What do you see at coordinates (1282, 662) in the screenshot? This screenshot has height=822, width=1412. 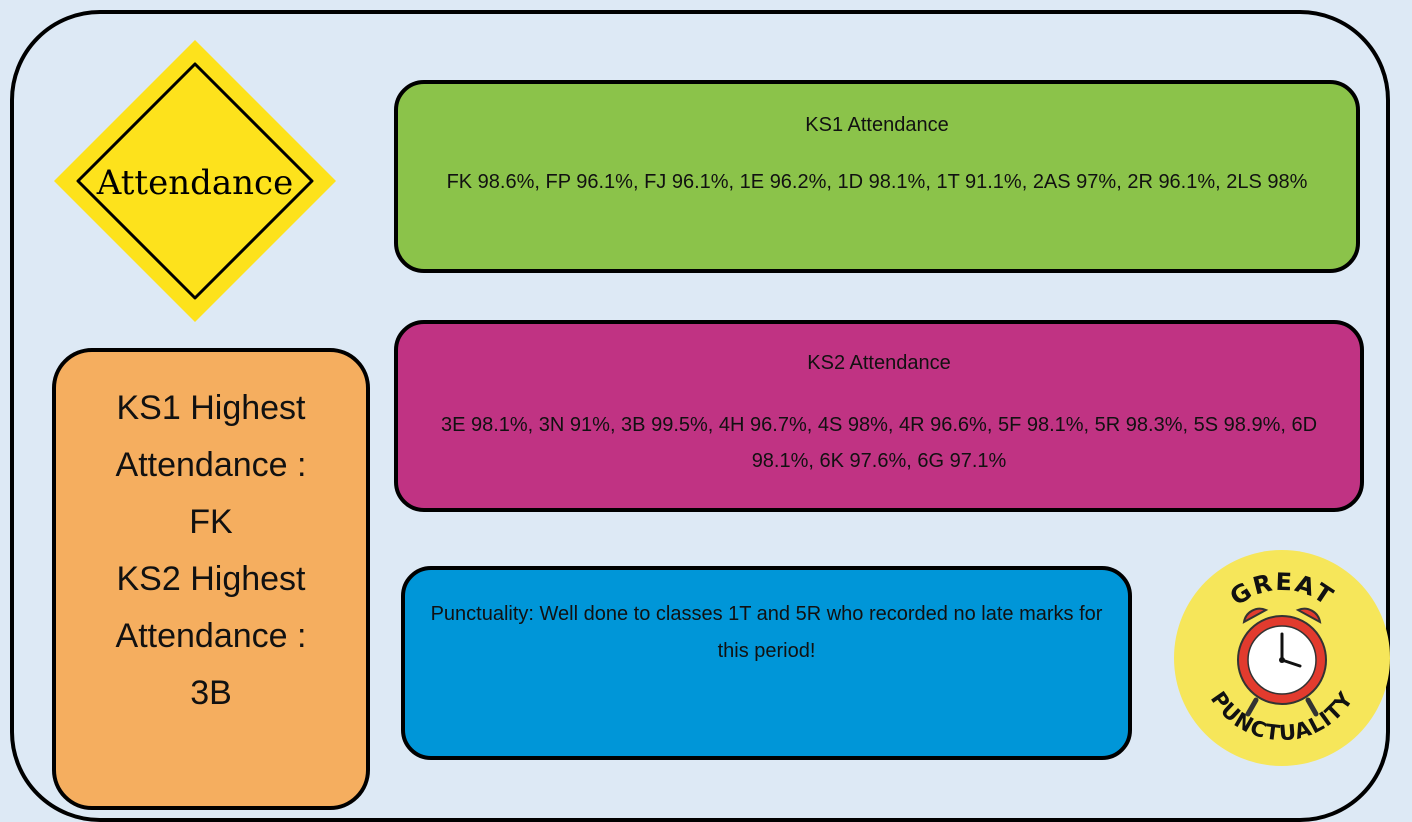 I see `alarm-clock-icon` at bounding box center [1282, 662].